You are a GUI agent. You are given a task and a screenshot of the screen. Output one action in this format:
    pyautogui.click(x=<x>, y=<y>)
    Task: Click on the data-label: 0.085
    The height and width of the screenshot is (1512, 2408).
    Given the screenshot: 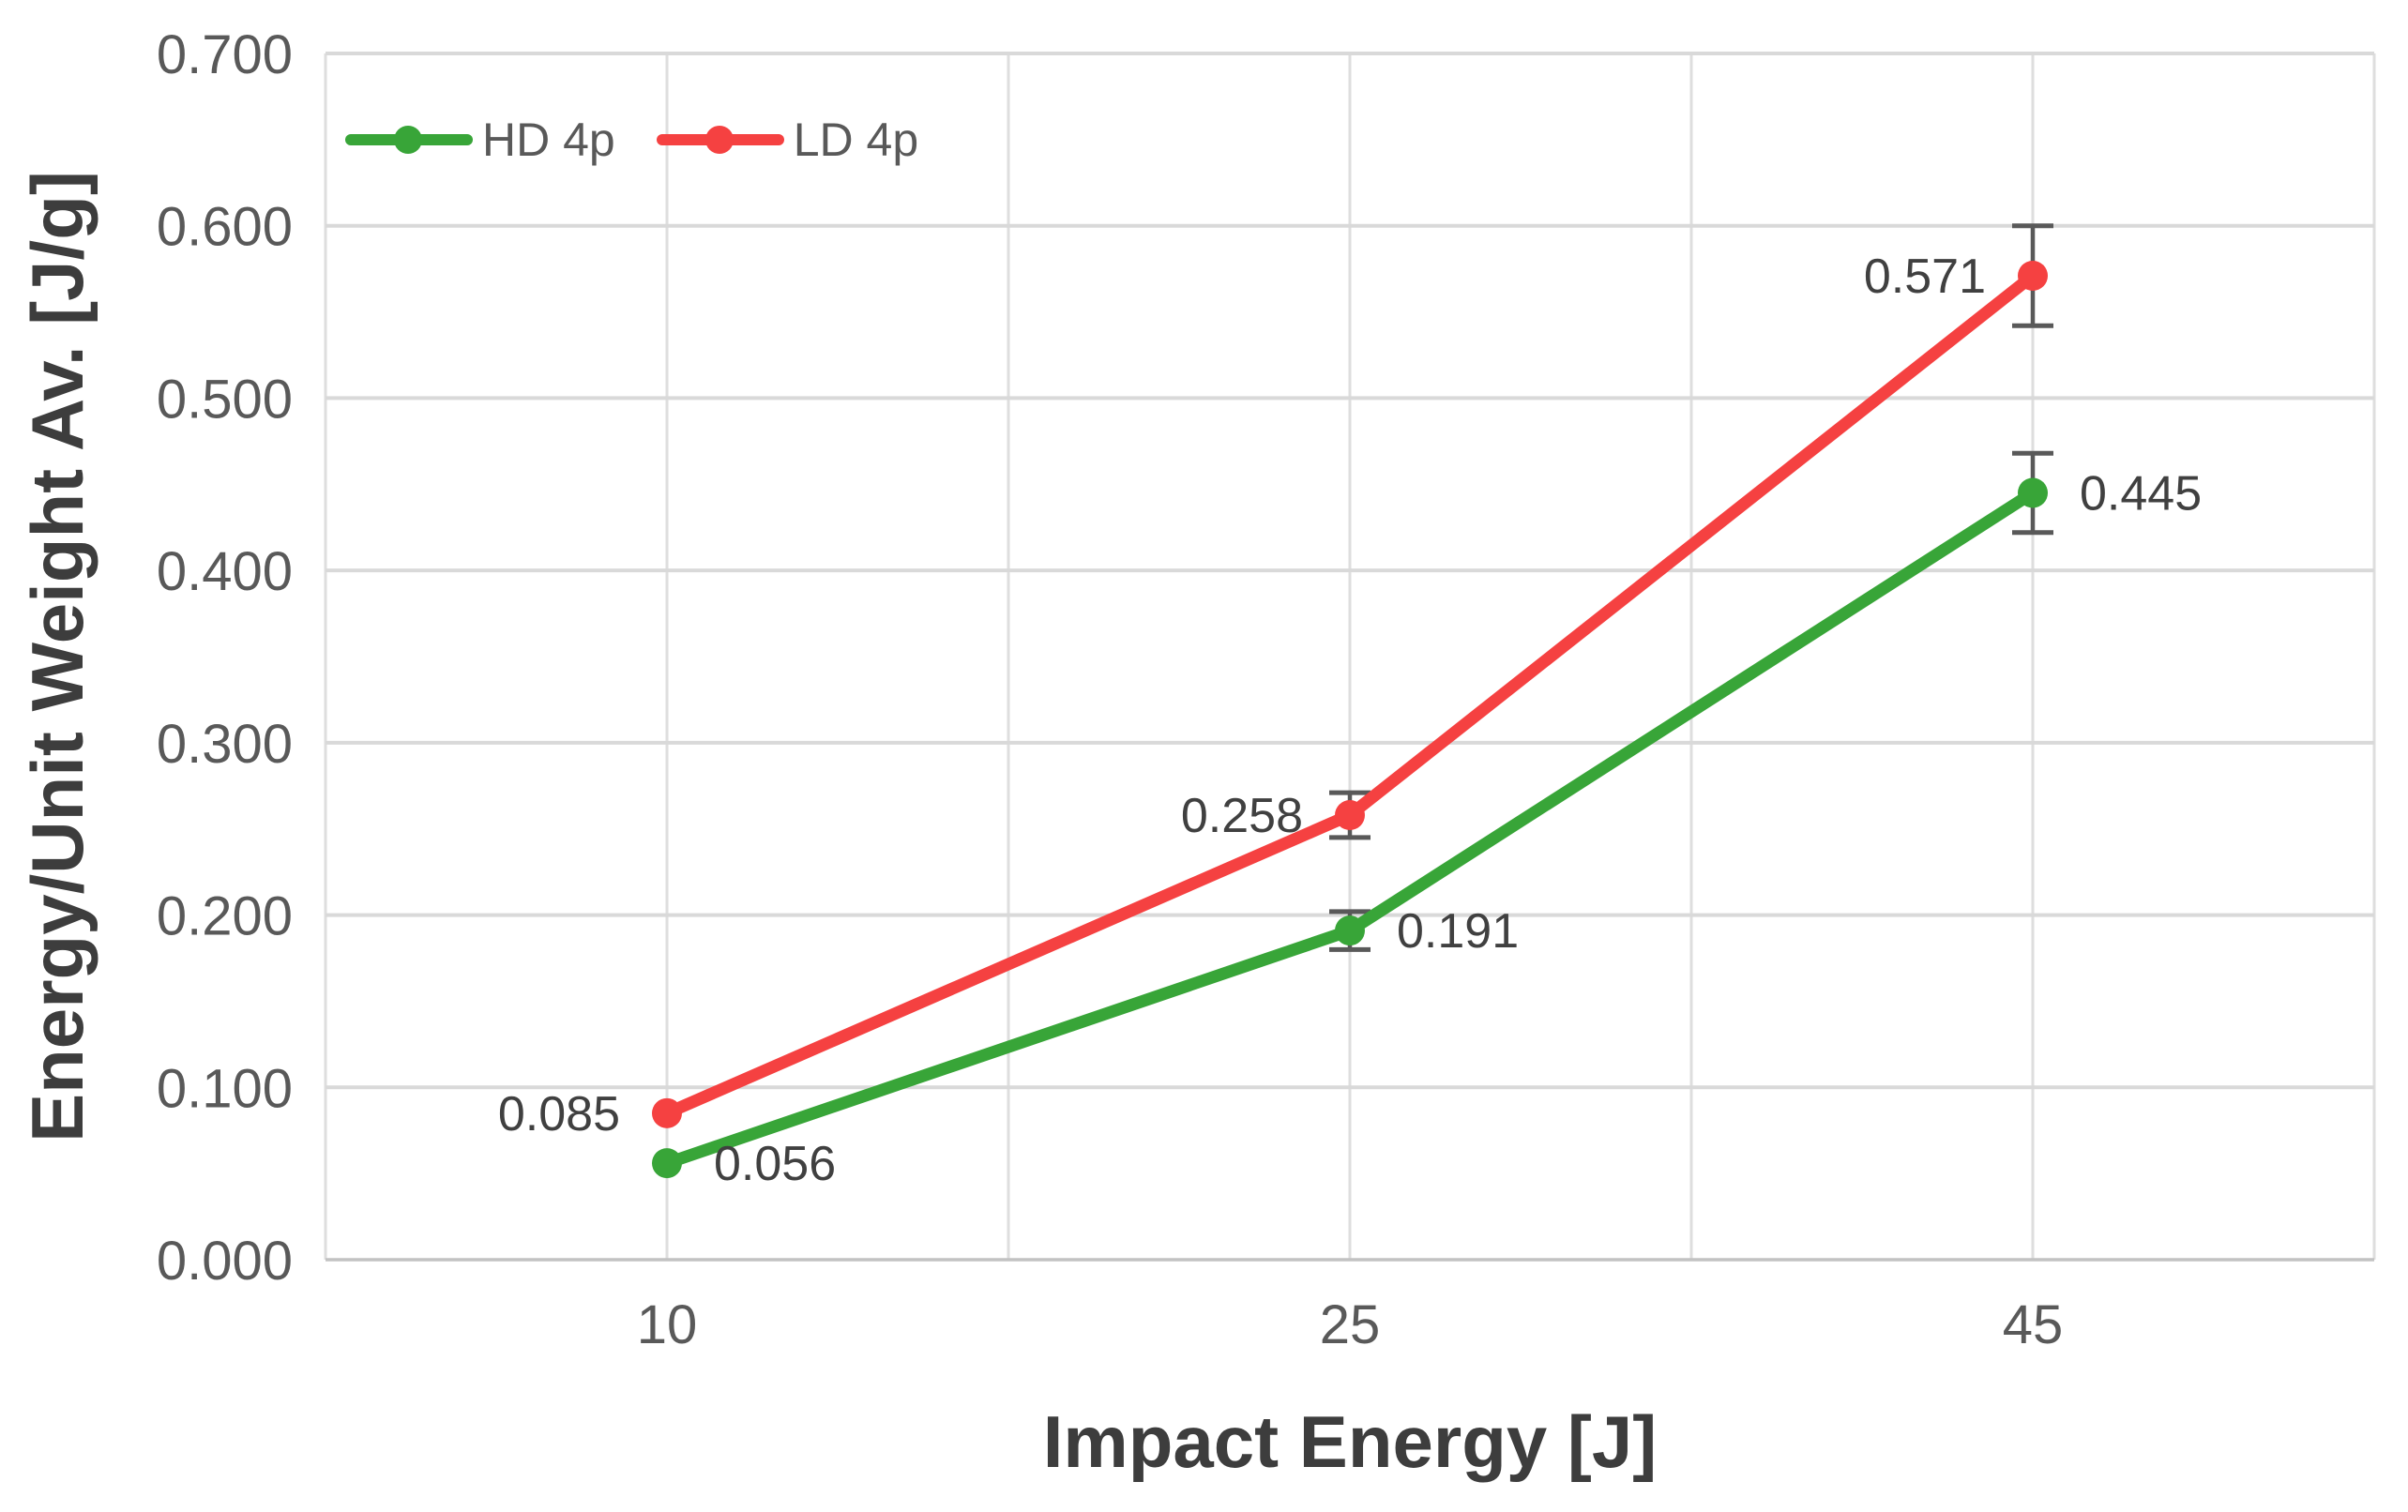 What is the action you would take?
    pyautogui.click(x=559, y=1114)
    